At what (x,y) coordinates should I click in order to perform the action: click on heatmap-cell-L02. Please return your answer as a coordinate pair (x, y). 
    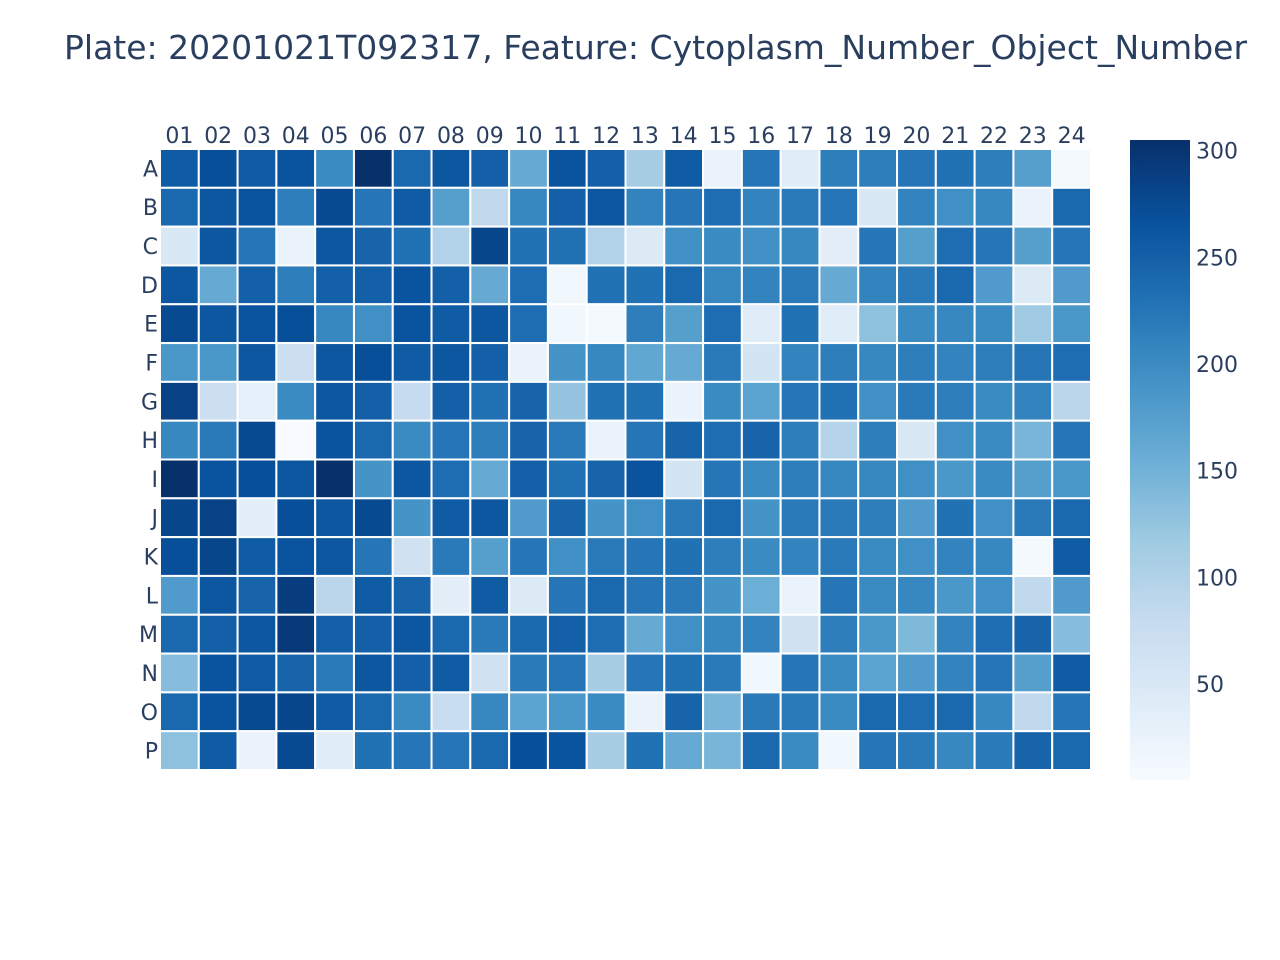
    Looking at the image, I should click on (218, 595).